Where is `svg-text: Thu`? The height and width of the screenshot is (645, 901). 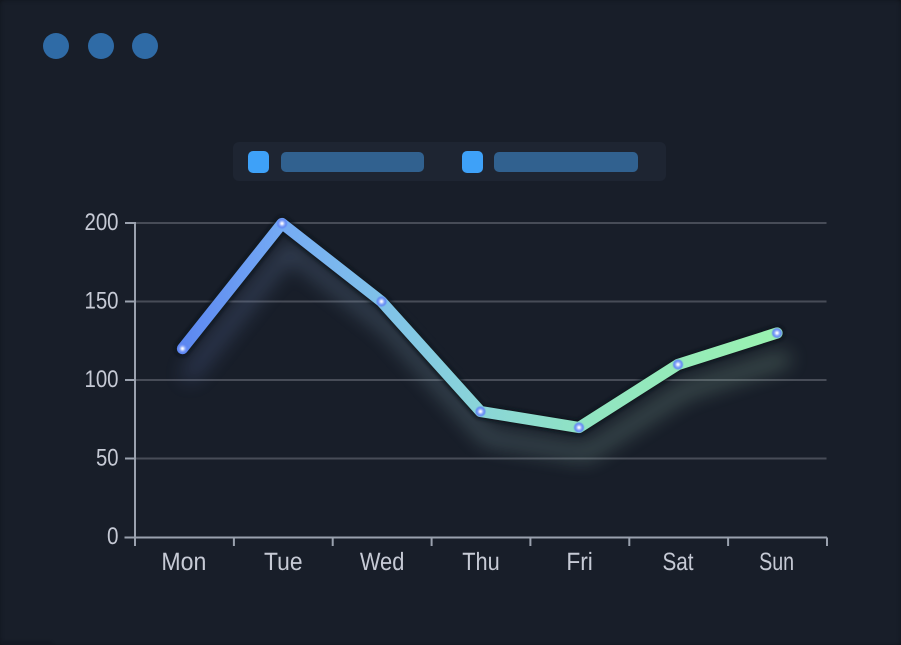 svg-text: Thu is located at coordinates (481, 562).